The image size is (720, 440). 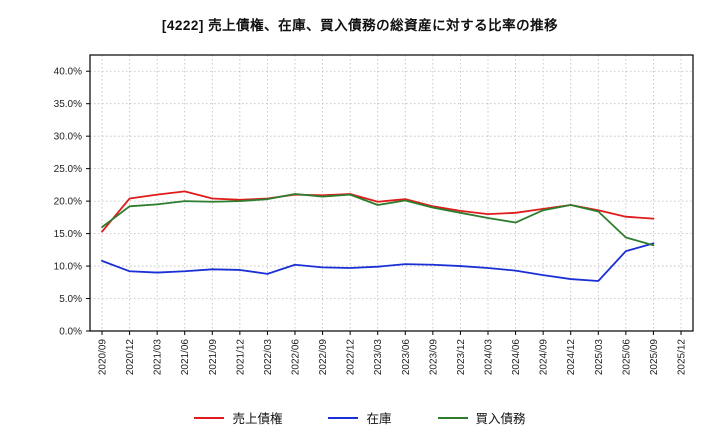 I want to click on legend-item-accounts-payable: 買入債務, so click(x=481, y=417).